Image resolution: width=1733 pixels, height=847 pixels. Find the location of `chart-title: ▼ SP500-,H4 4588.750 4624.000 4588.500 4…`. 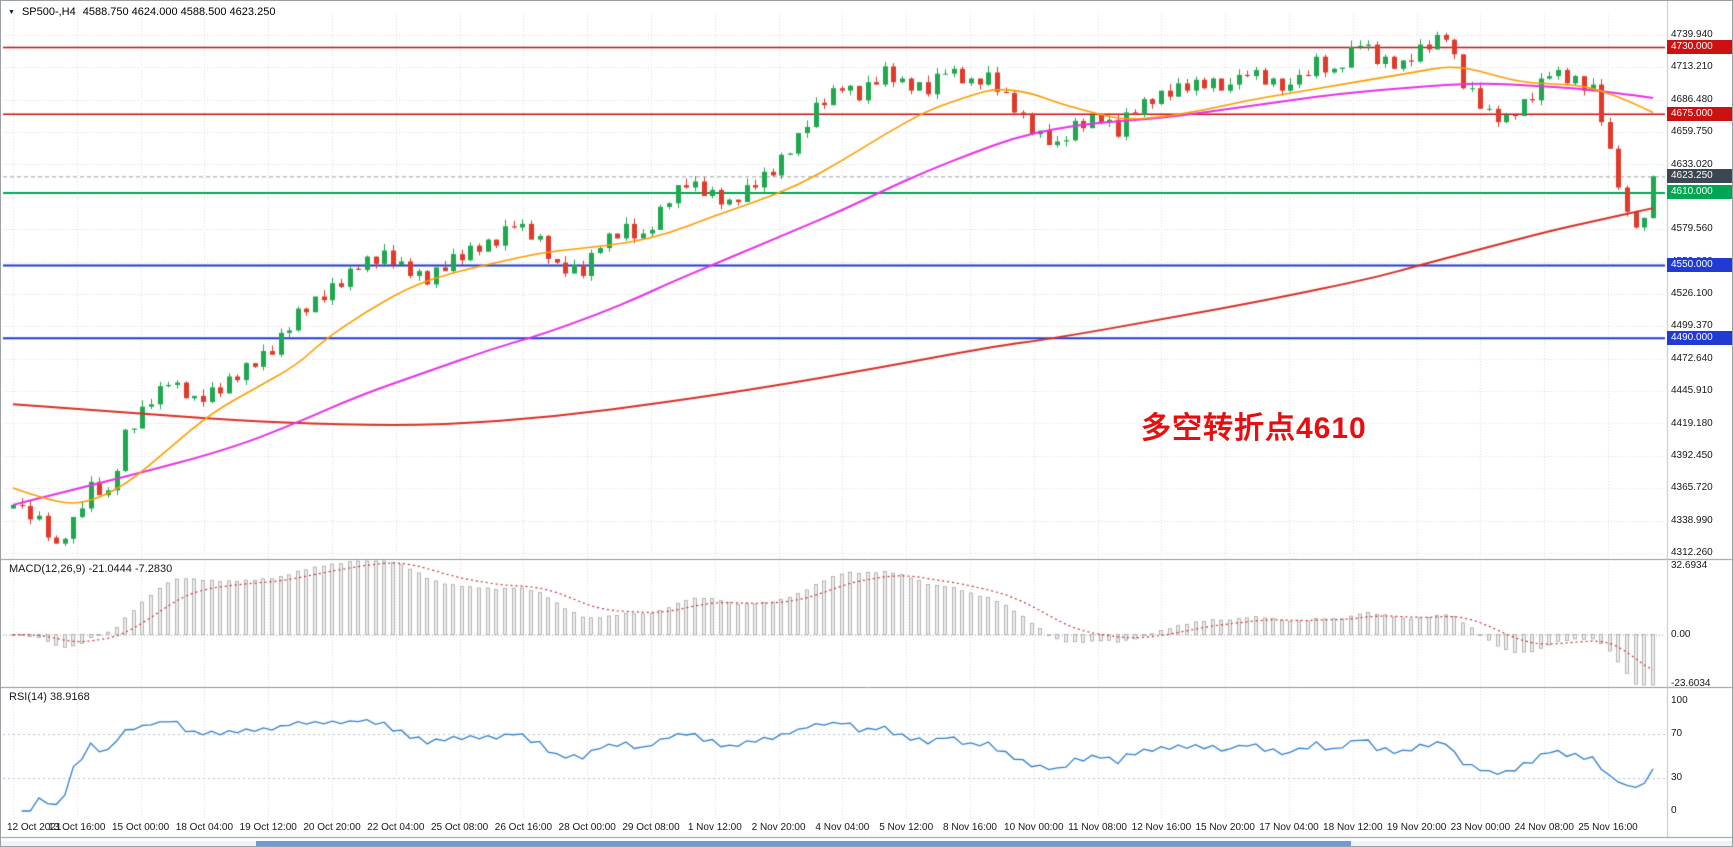

chart-title: ▼ SP500-,H4 4588.750 4624.000 4588.500 4… is located at coordinates (141, 12).